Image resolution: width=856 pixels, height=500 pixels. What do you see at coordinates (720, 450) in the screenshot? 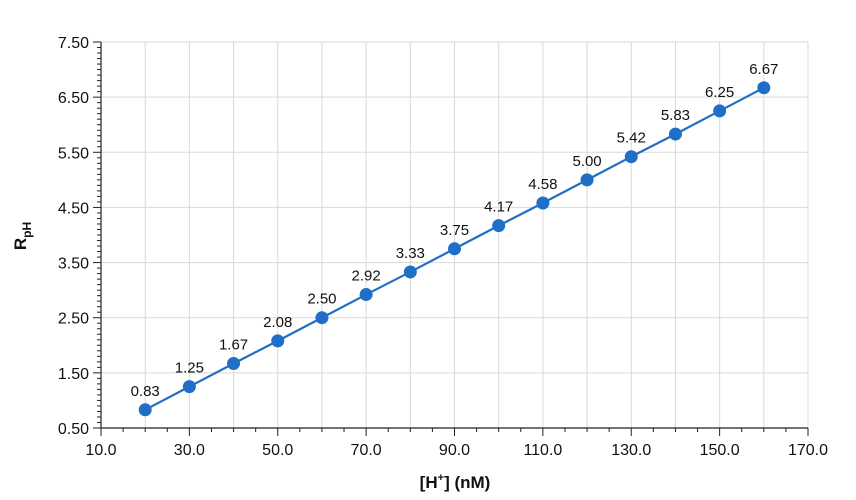
I see `x-tick-label: 150.0` at bounding box center [720, 450].